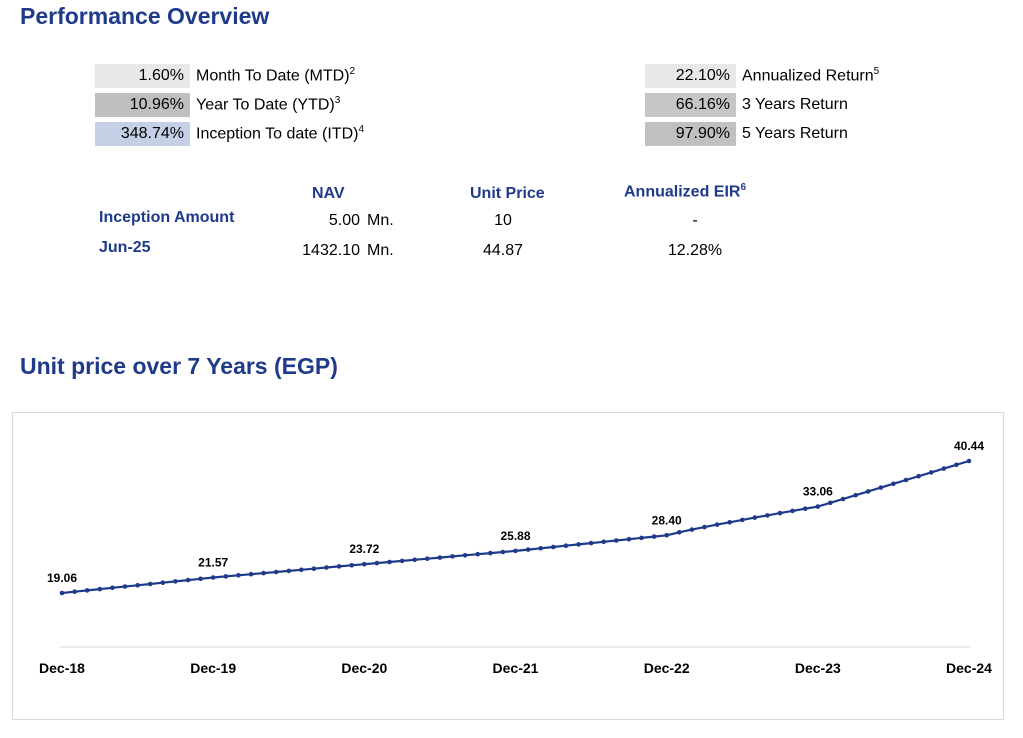  Describe the element at coordinates (667, 668) in the screenshot. I see `x-tick-label: Dec-22` at that location.